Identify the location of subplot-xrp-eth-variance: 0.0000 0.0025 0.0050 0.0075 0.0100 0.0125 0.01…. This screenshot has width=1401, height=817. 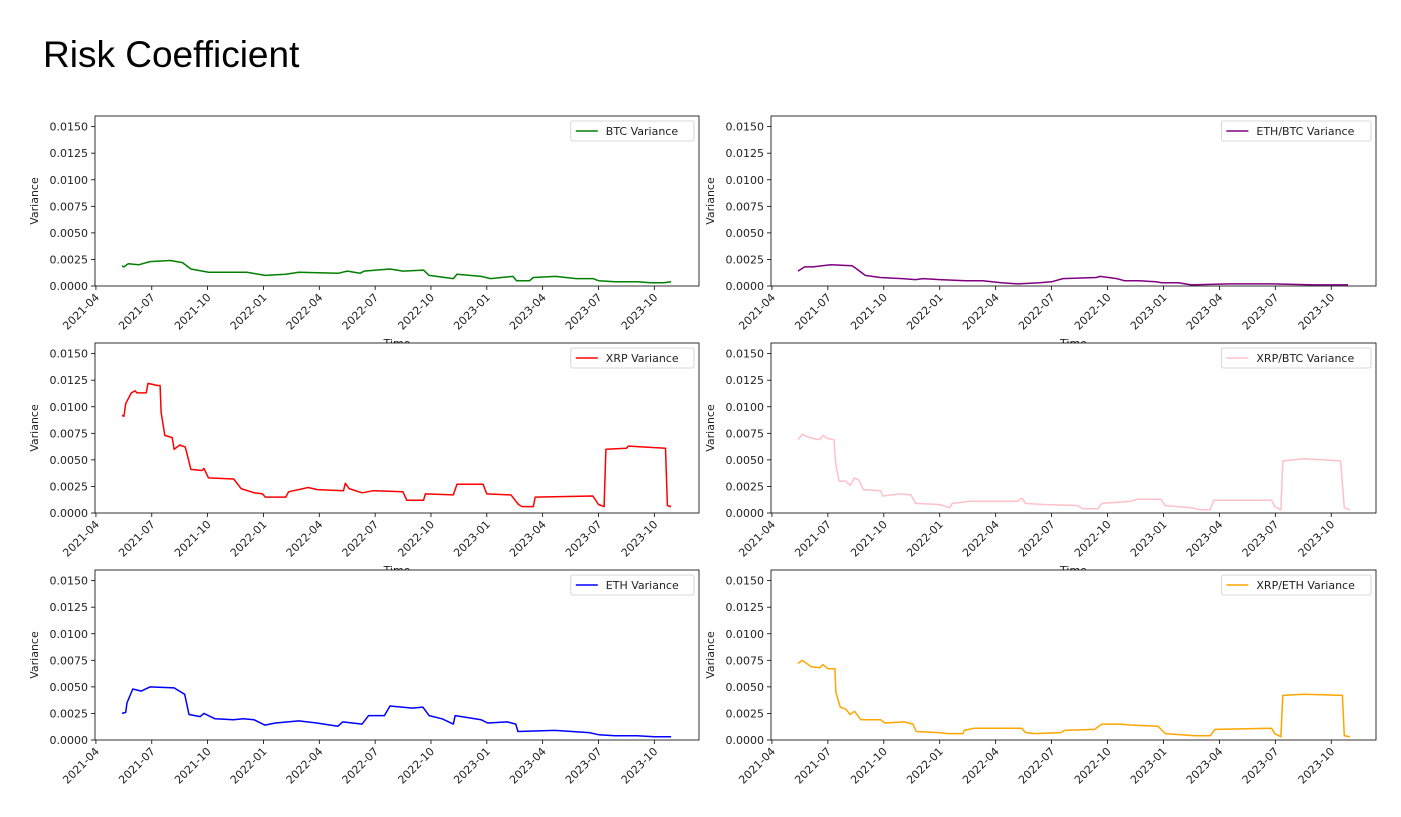
(1040, 678).